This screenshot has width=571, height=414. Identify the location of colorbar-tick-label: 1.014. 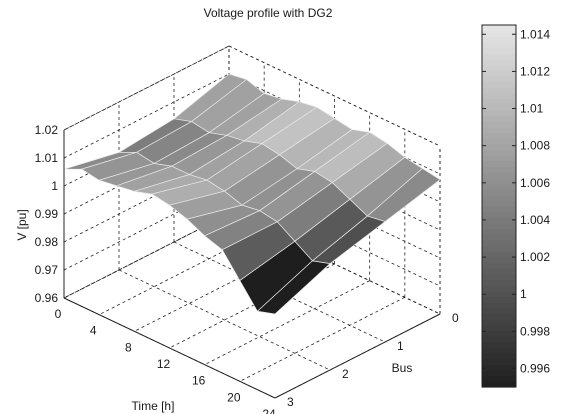
(535, 34).